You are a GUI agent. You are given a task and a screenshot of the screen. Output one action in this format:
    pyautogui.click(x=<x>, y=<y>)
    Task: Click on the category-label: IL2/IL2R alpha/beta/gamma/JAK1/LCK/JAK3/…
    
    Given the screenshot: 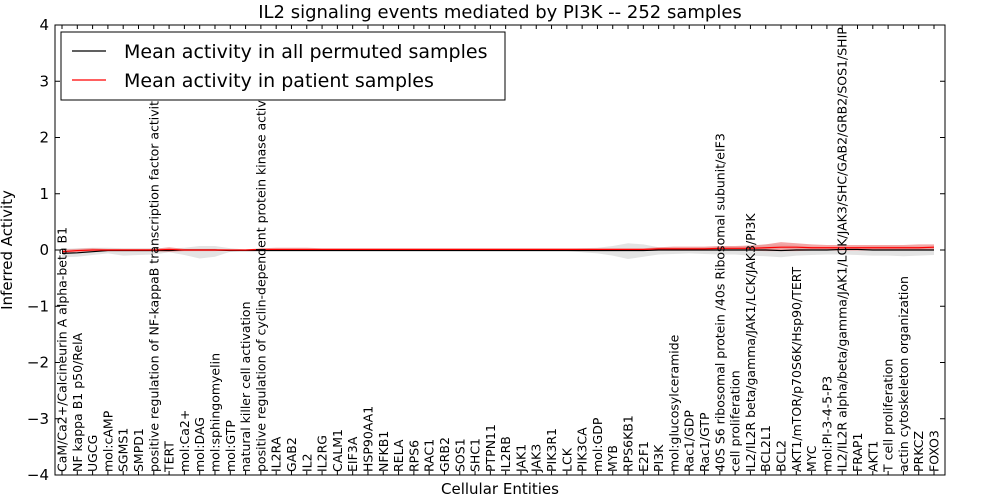 What is the action you would take?
    pyautogui.click(x=842, y=249)
    